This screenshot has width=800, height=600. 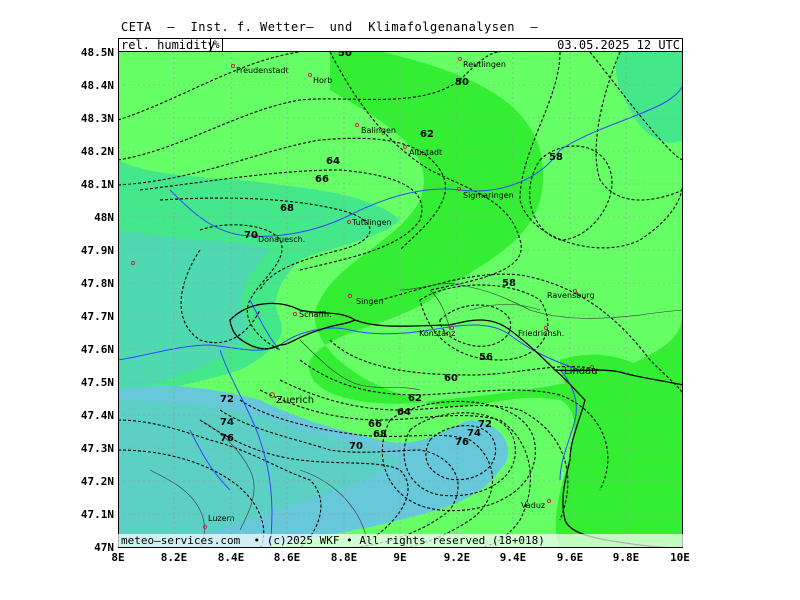 What do you see at coordinates (104, 547) in the screenshot?
I see `y-tick-label: 47N` at bounding box center [104, 547].